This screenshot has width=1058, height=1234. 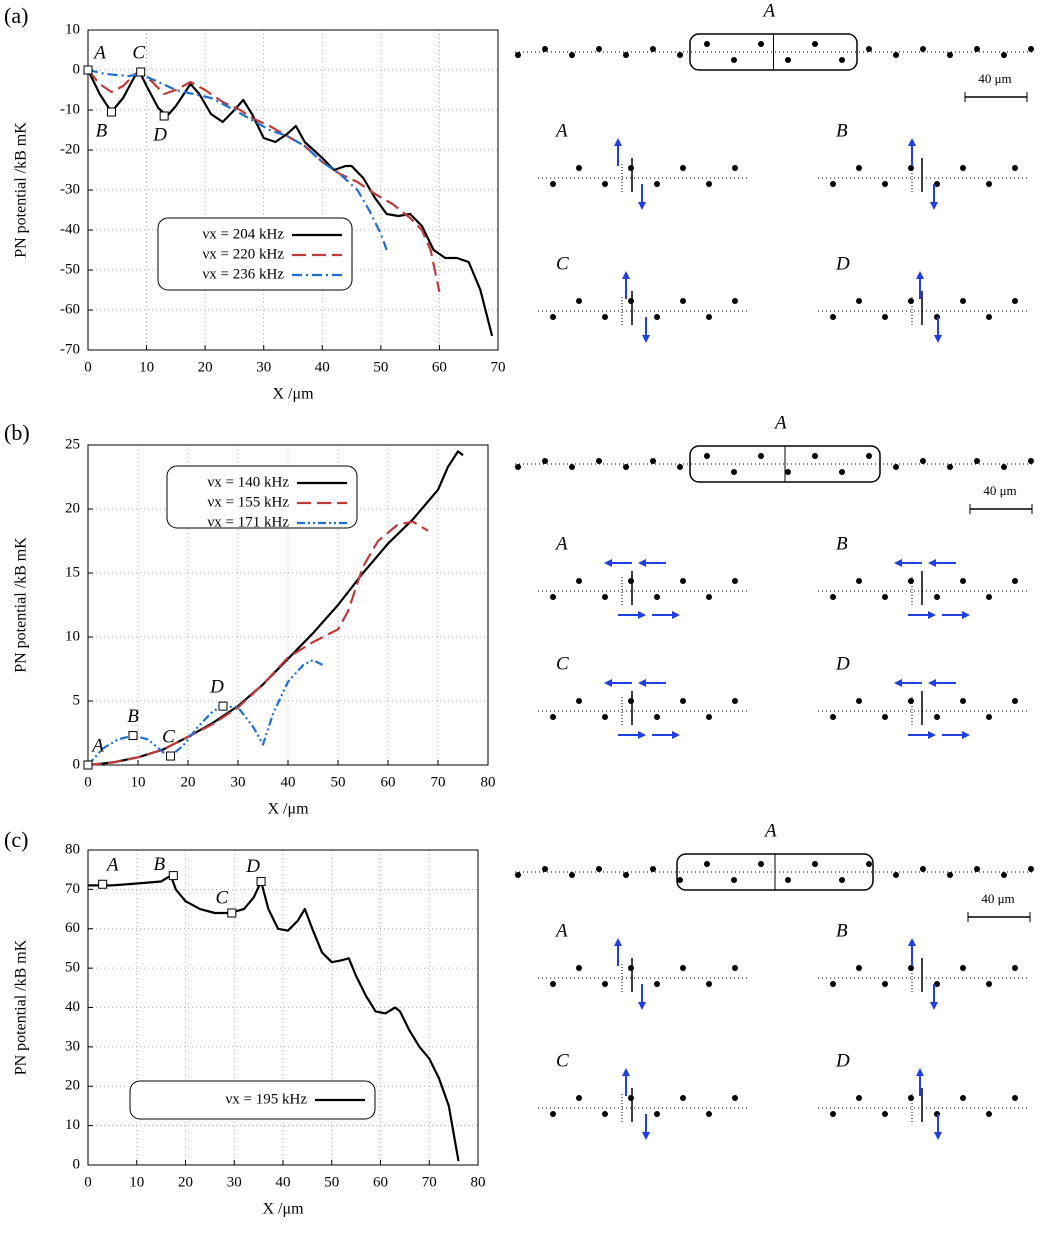 I want to click on y-tick-label: 70, so click(x=72, y=889).